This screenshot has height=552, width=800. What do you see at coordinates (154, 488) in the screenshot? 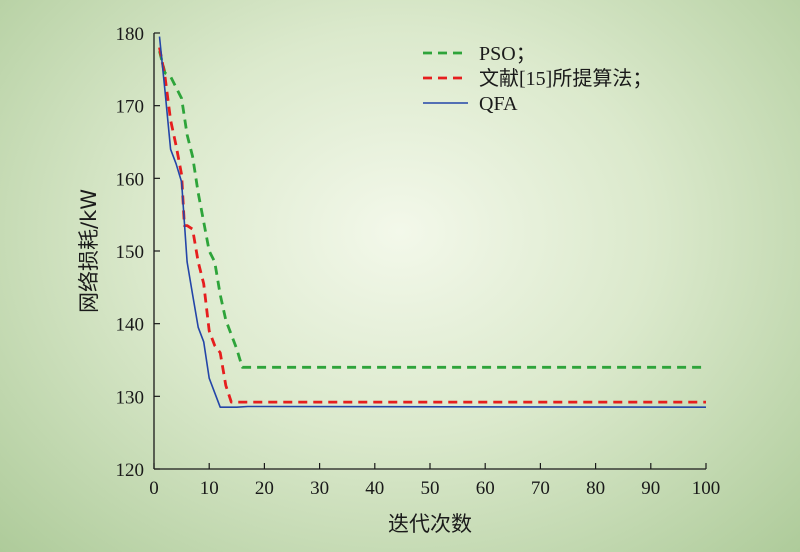
I see `x-tick-label: 0` at bounding box center [154, 488].